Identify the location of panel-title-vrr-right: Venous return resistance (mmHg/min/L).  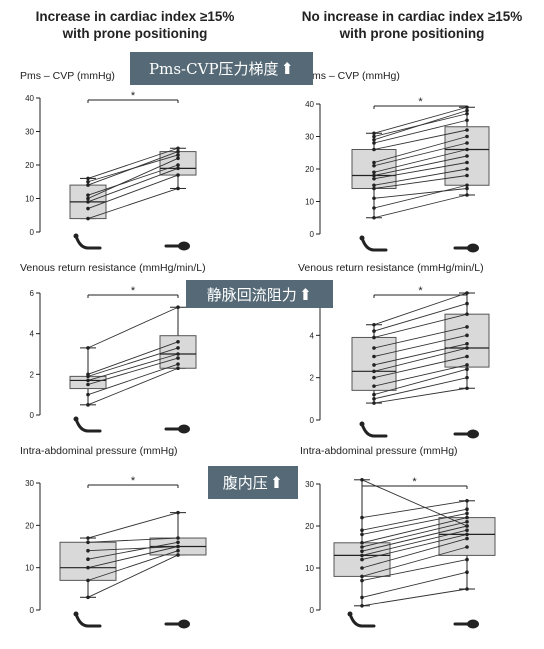
(391, 268).